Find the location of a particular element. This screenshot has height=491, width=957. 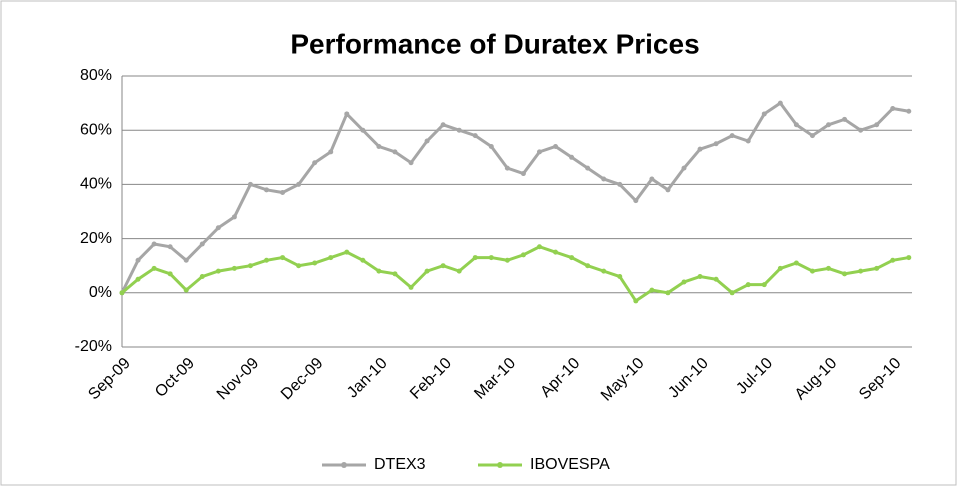

y-tick-label: 80% is located at coordinates (96, 75).